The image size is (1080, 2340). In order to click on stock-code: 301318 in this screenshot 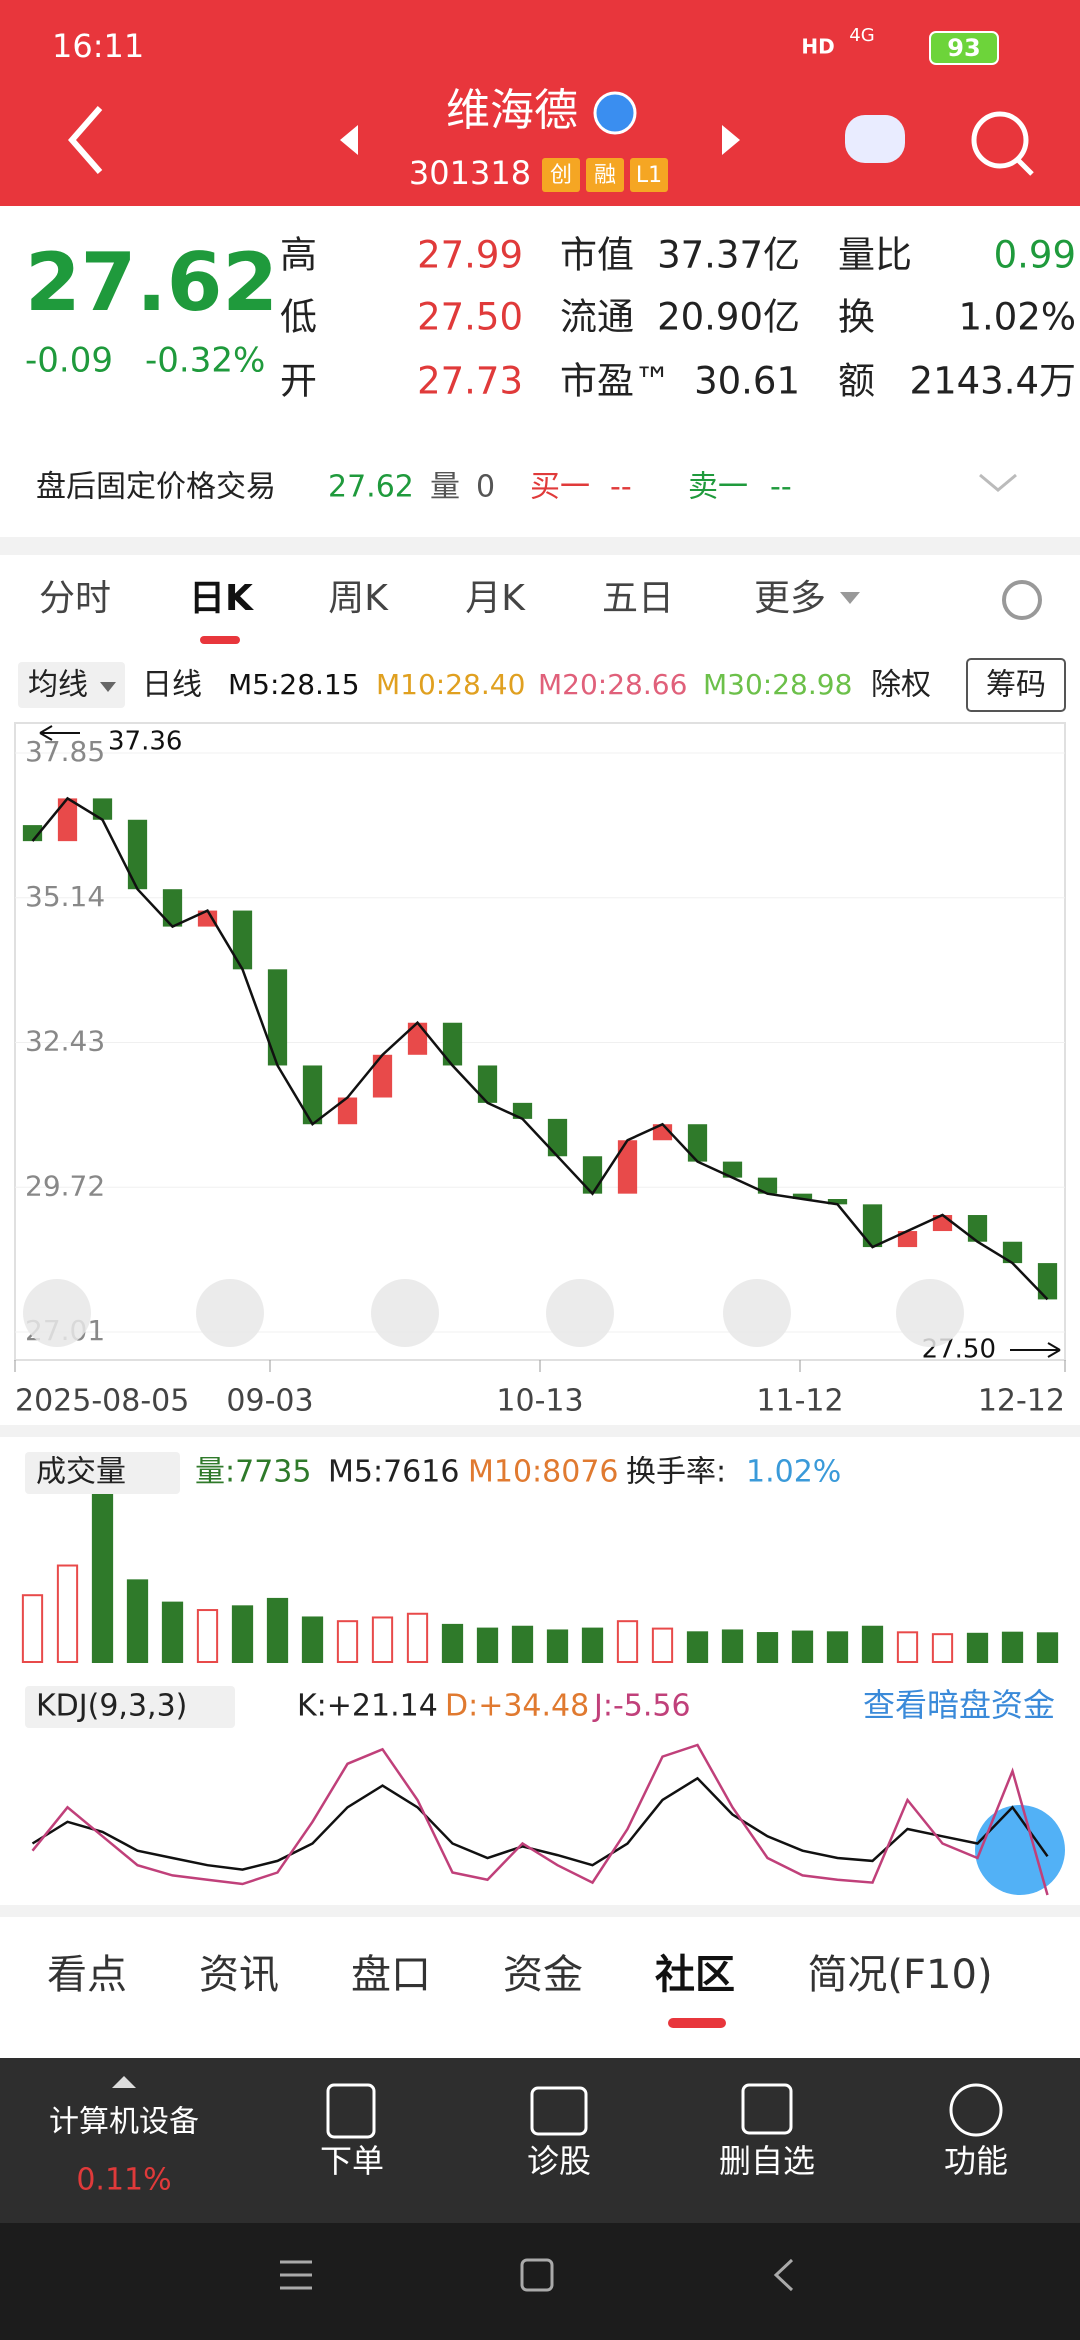, I will do `click(470, 173)`.